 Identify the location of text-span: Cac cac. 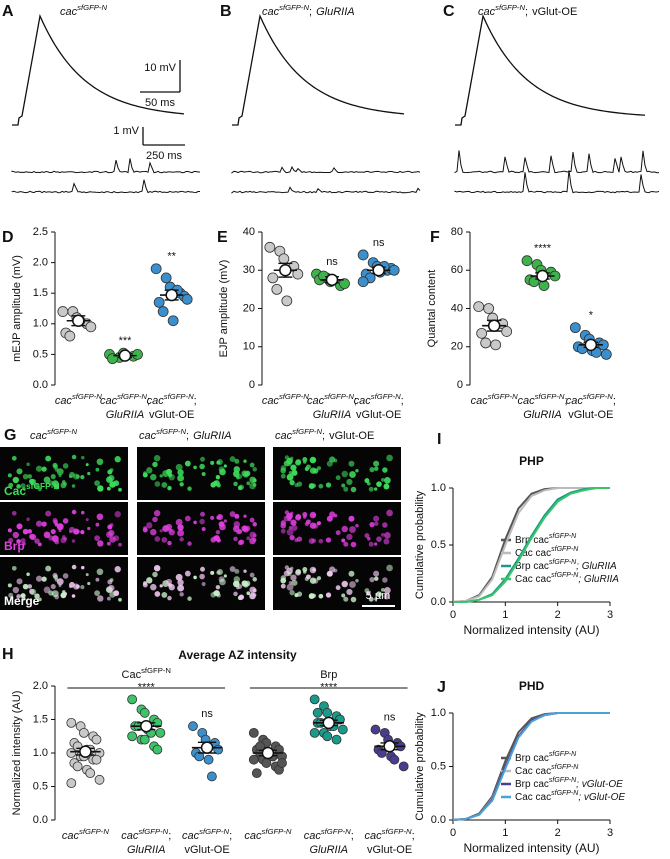
(533, 771).